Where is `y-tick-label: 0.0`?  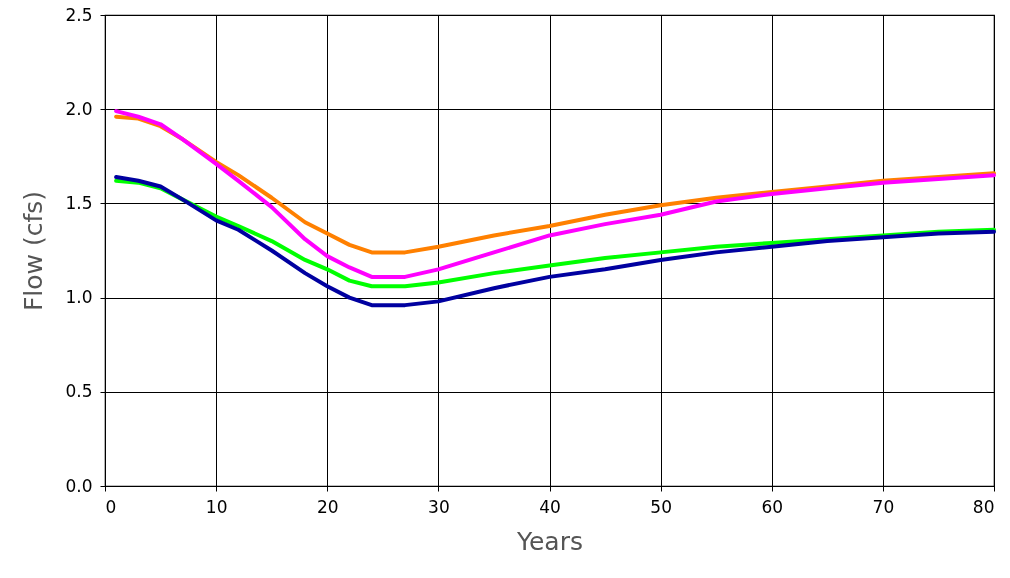 y-tick-label: 0.0 is located at coordinates (79, 485).